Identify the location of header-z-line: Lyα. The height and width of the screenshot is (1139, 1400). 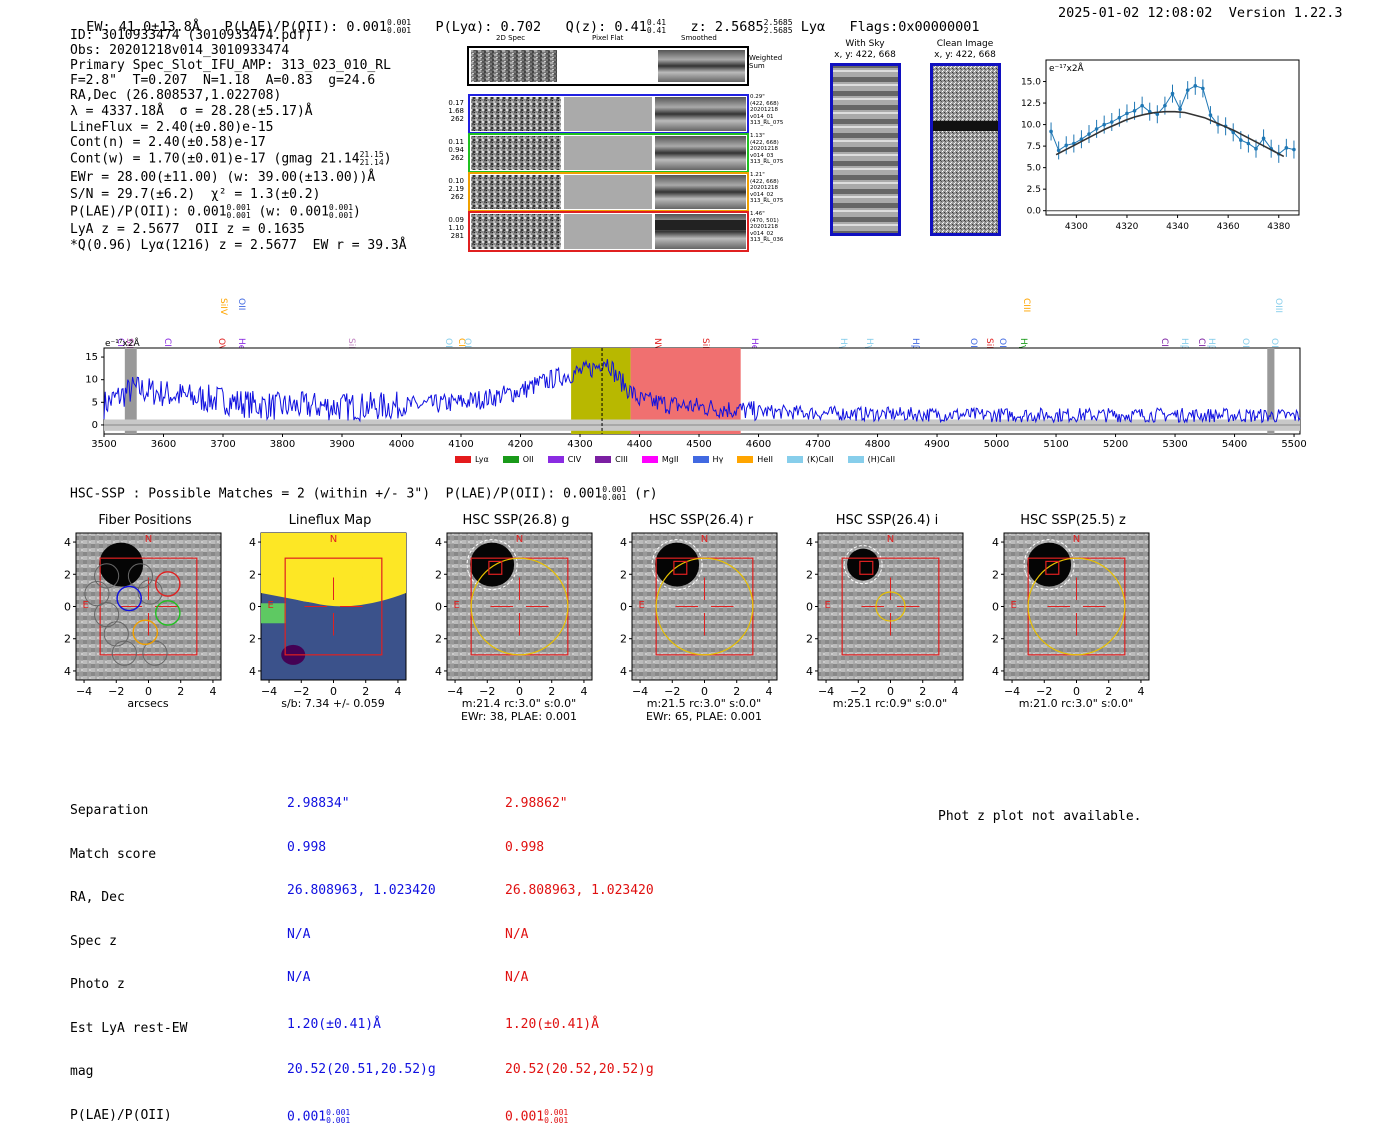
(813, 27).